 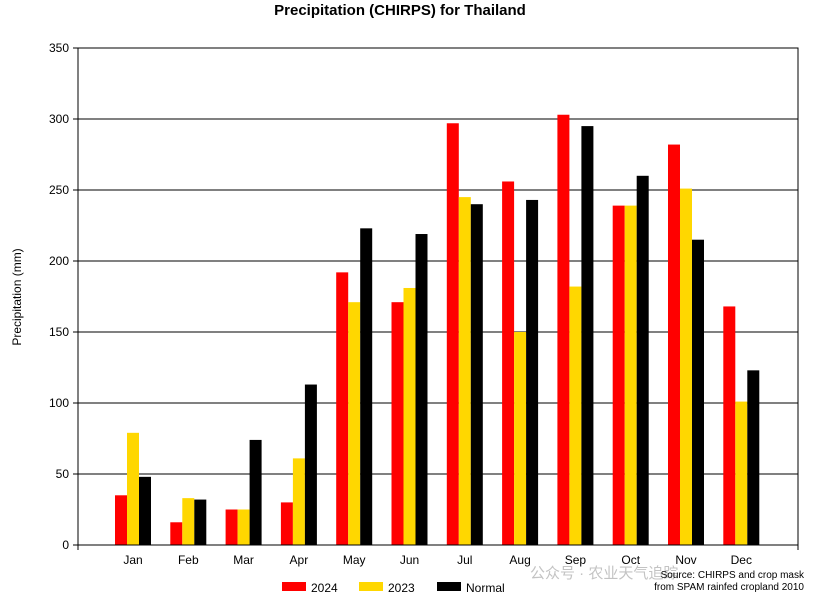 What do you see at coordinates (354, 423) in the screenshot?
I see `bar-2023-may` at bounding box center [354, 423].